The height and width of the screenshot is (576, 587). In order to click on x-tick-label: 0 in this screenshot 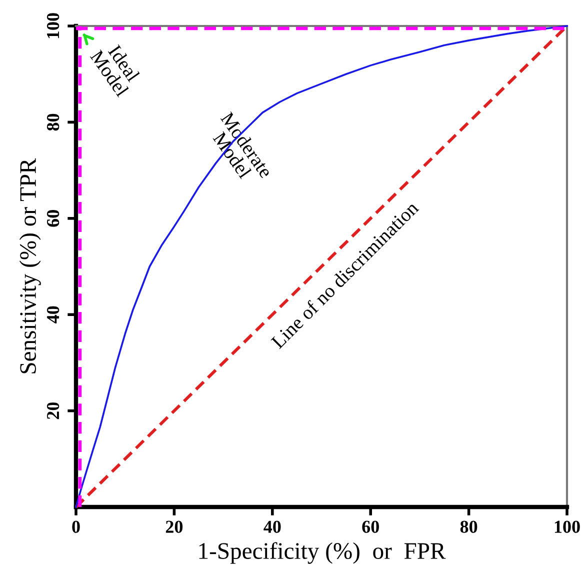, I will do `click(76, 526)`.